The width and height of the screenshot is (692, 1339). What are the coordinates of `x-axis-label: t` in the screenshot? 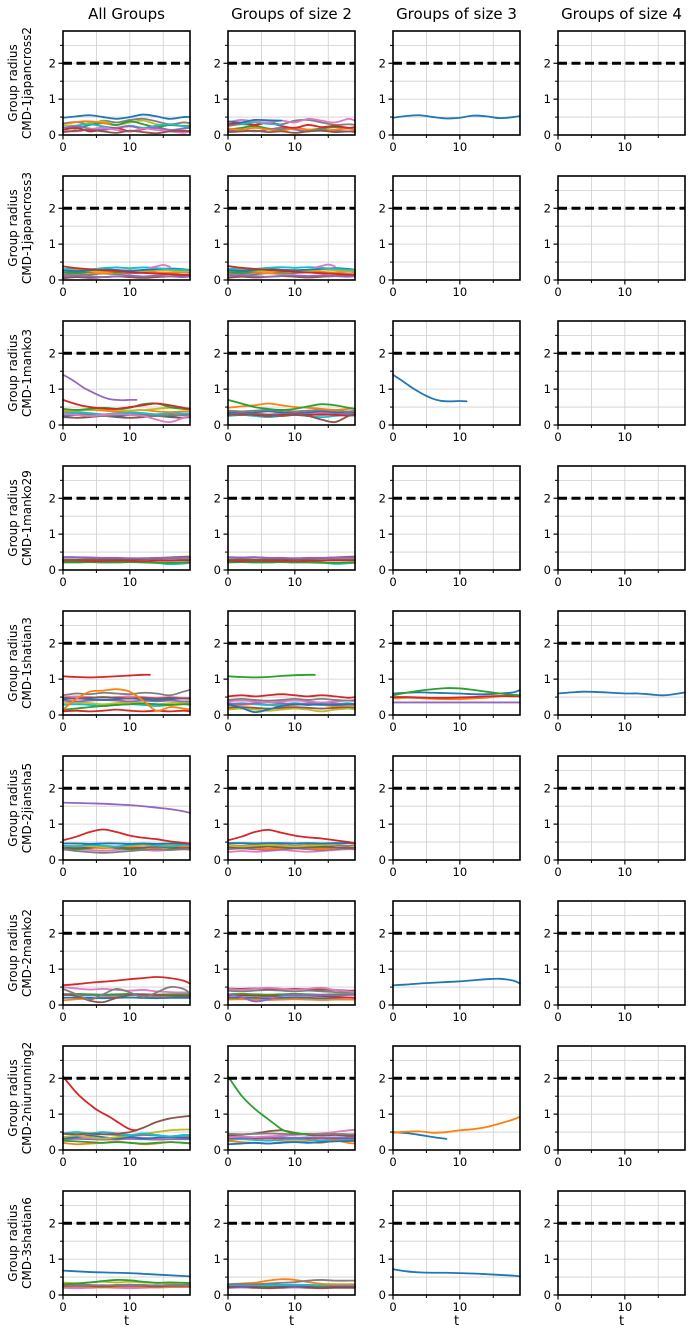 It's located at (291, 1321).